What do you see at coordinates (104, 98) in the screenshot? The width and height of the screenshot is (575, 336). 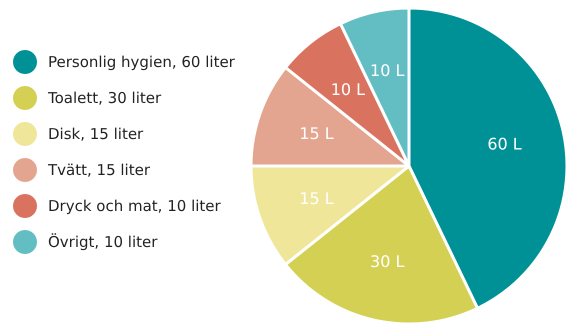 I see `legend-label: Toalett, 30 liter` at bounding box center [104, 98].